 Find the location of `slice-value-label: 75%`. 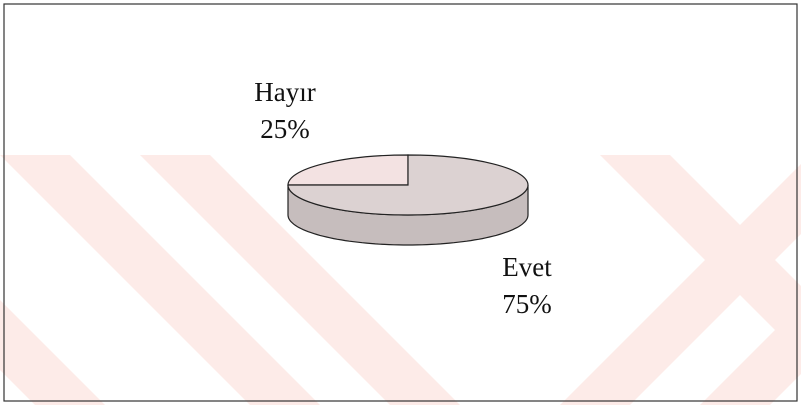

slice-value-label: 75% is located at coordinates (527, 304).